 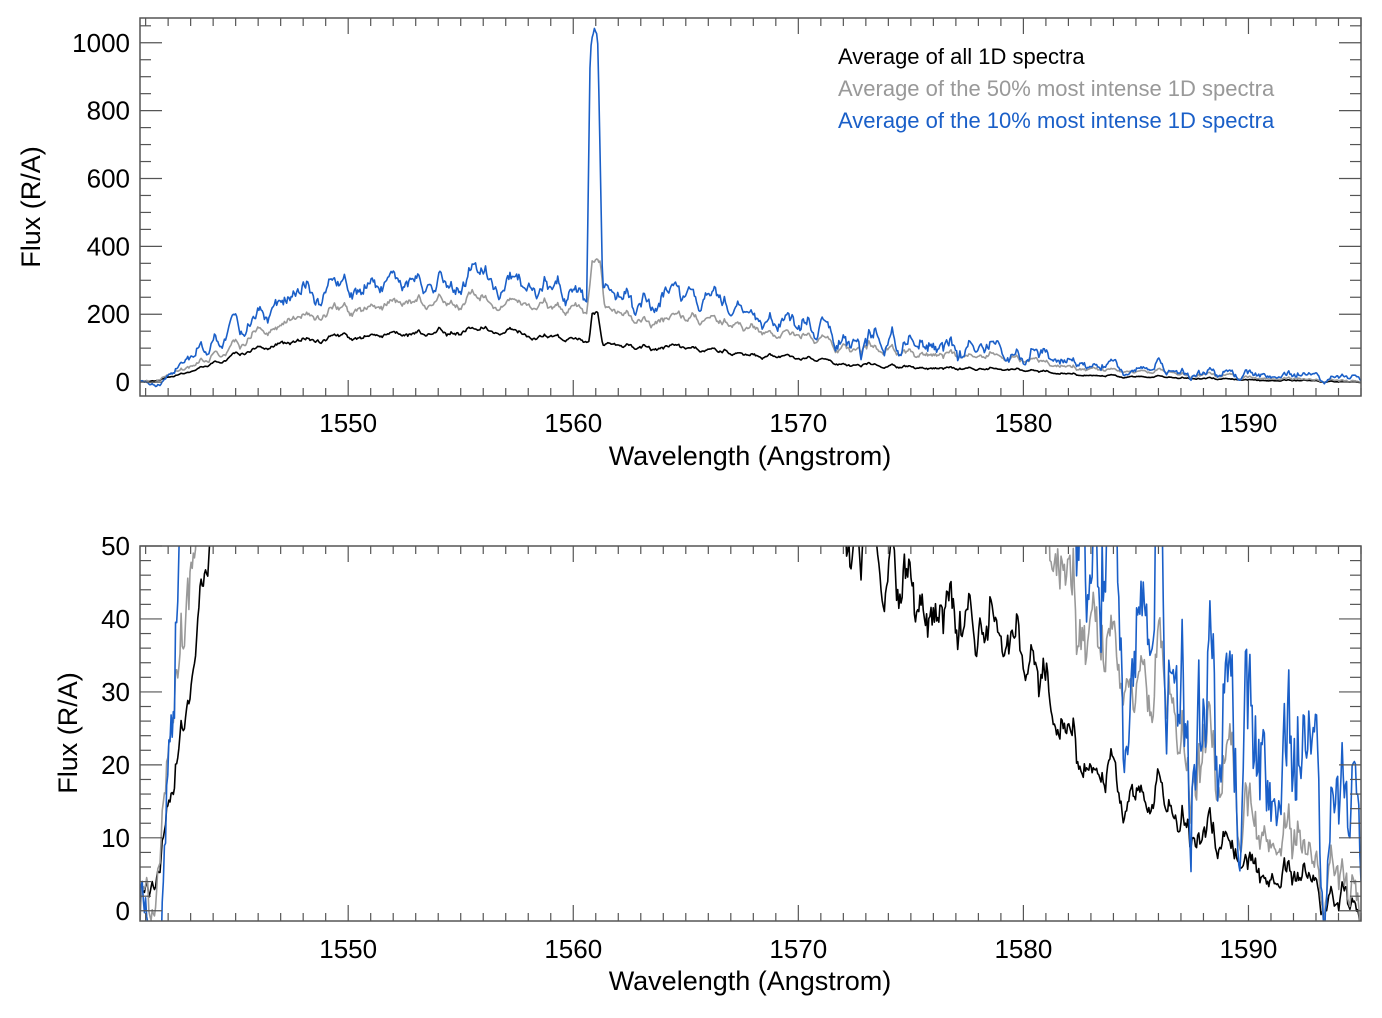 I want to click on legend-entry-all: Average of all 1D spectra, so click(x=961, y=56).